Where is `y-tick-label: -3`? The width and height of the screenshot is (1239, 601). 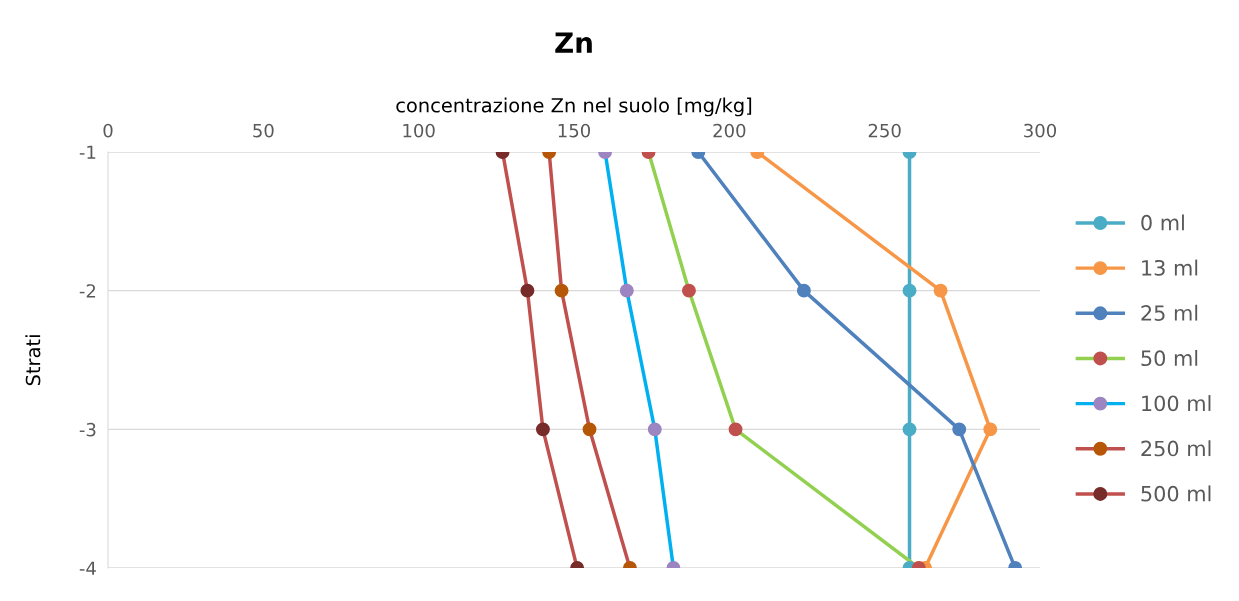
y-tick-label: -3 is located at coordinates (87, 429).